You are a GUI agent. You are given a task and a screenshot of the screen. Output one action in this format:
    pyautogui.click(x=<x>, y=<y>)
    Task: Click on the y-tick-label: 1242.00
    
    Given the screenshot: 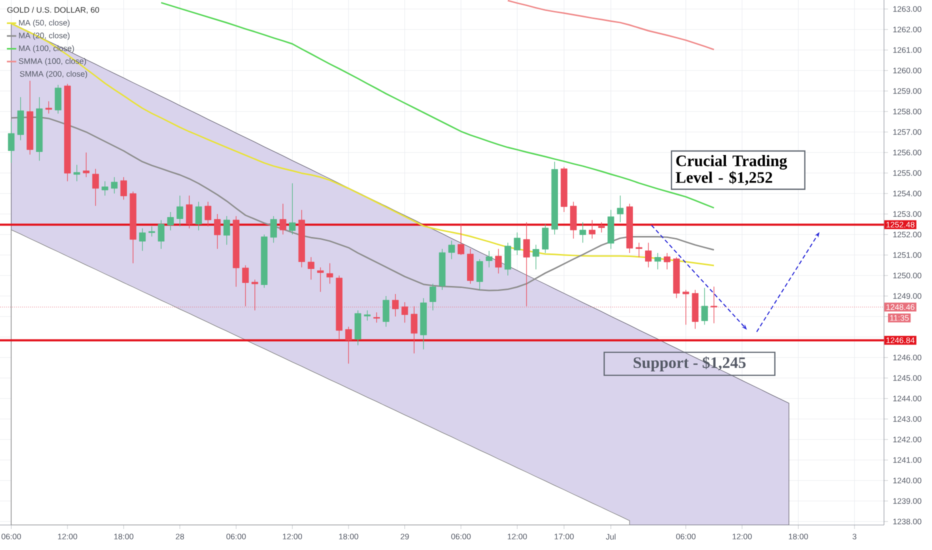 What is the action you would take?
    pyautogui.click(x=907, y=439)
    